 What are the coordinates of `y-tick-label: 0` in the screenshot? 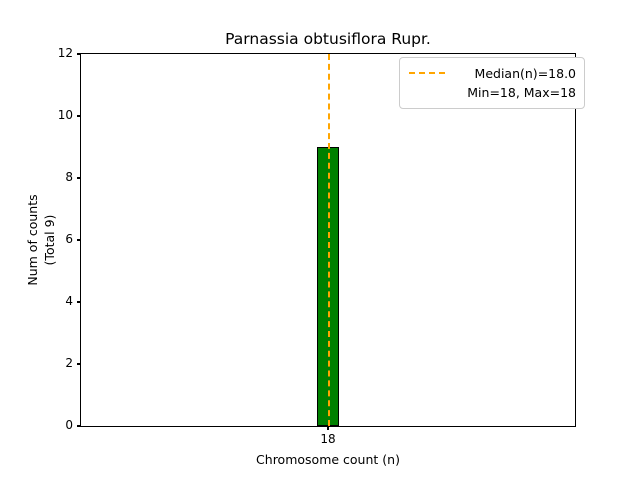 It's located at (69, 425).